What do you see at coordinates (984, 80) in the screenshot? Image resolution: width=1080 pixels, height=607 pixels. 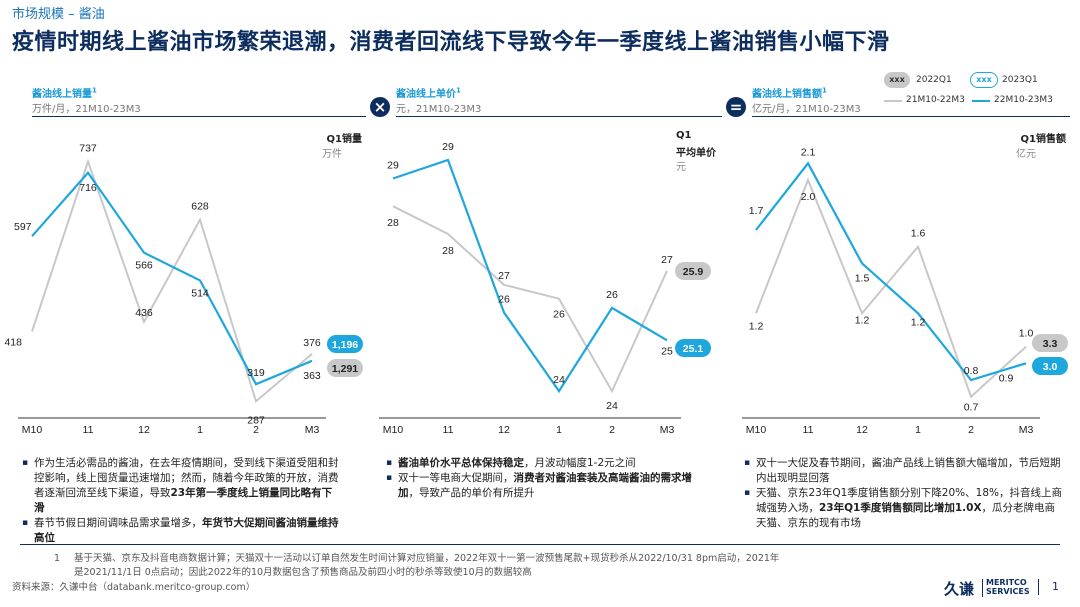 I see `legend-pill-2023: xxx` at bounding box center [984, 80].